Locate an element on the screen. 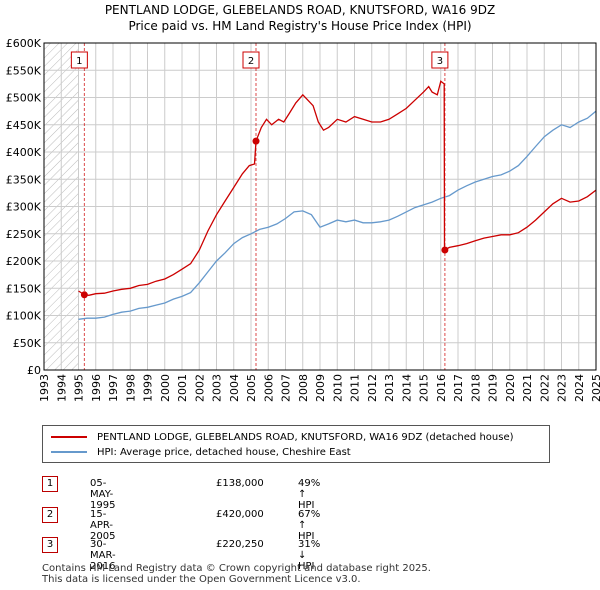 The width and height of the screenshot is (600, 590). y-tick-label: £400K is located at coordinates (24, 152).